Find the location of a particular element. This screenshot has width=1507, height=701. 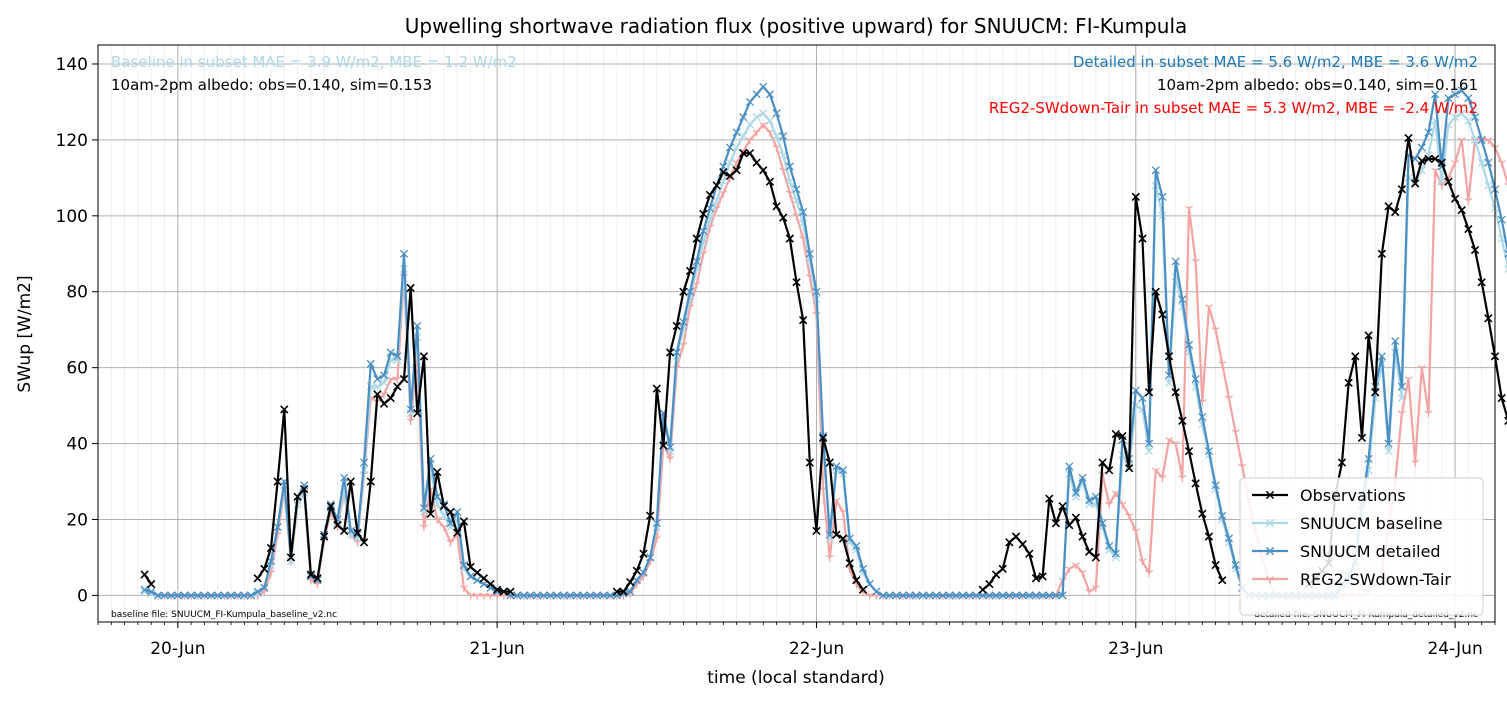

x-tick-label: 21-Jun is located at coordinates (497, 649).